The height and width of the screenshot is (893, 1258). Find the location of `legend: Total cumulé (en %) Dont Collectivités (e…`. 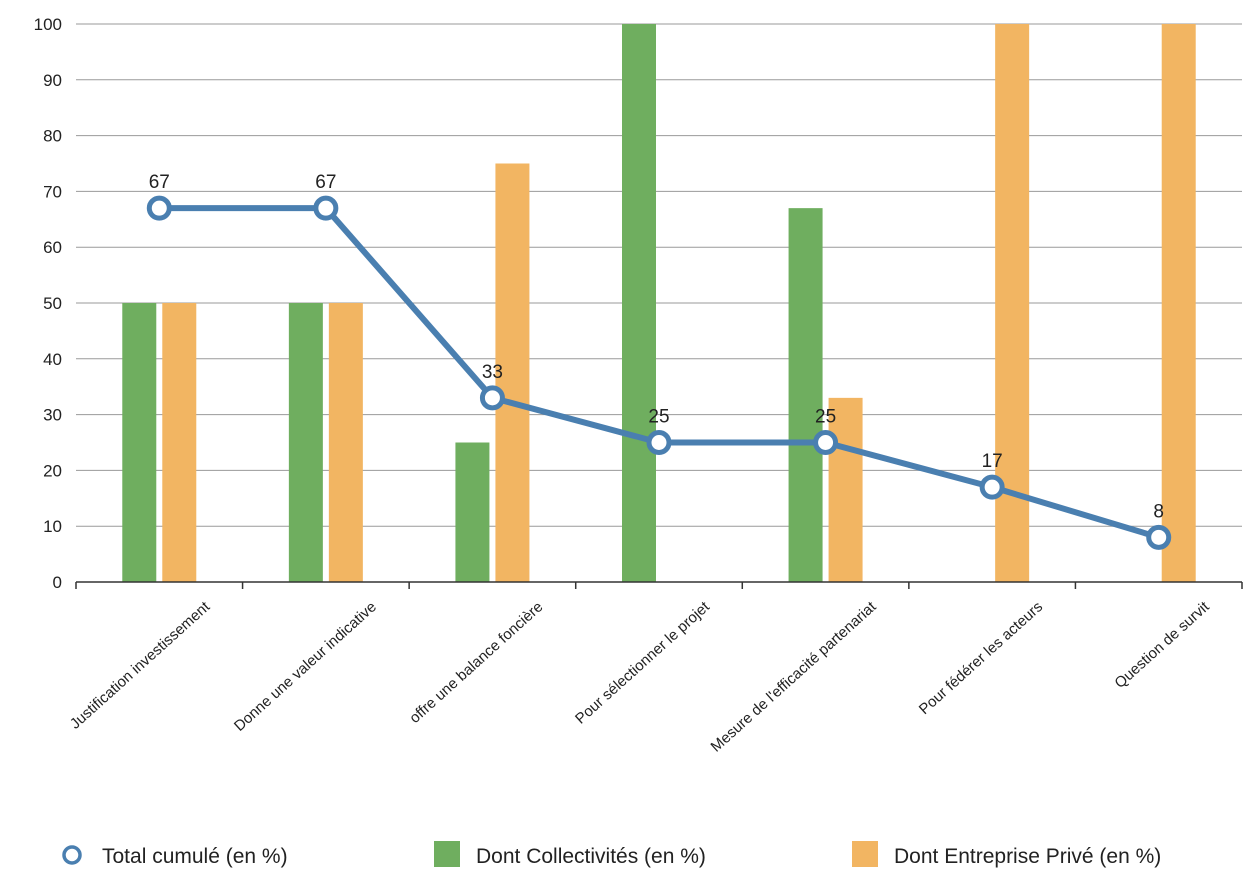

legend: Total cumulé (en %) Dont Collectivités (e… is located at coordinates (611, 854).